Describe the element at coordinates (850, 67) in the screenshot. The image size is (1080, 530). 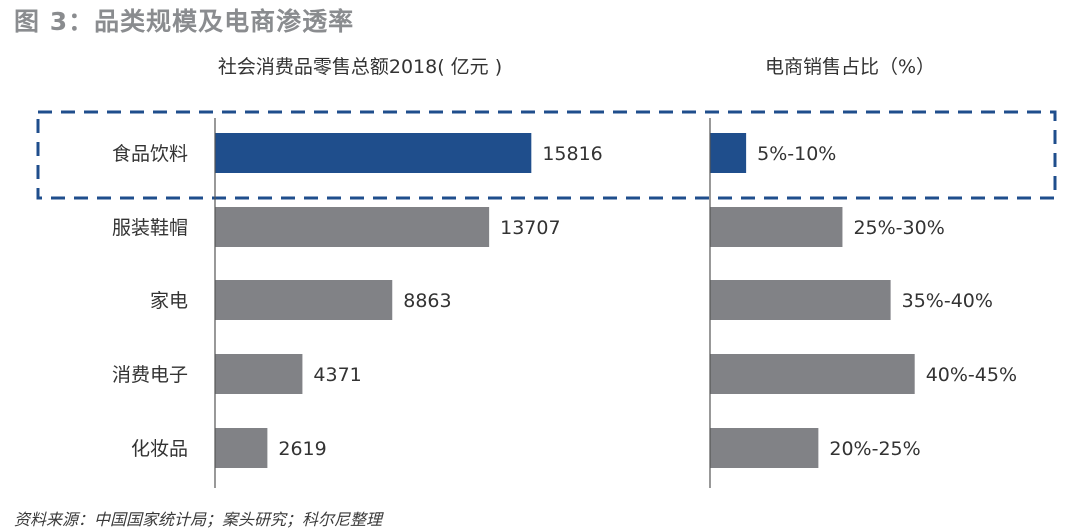
I see `right-chart-title: 电商销售占比（%）` at that location.